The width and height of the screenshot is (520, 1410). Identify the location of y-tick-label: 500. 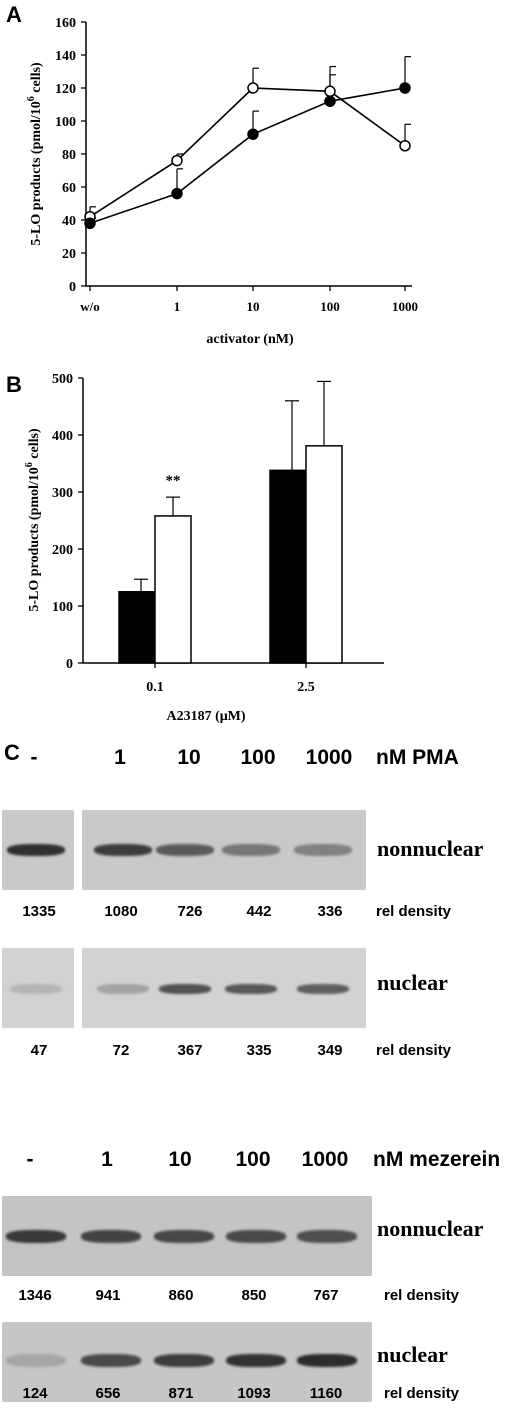
(62, 379).